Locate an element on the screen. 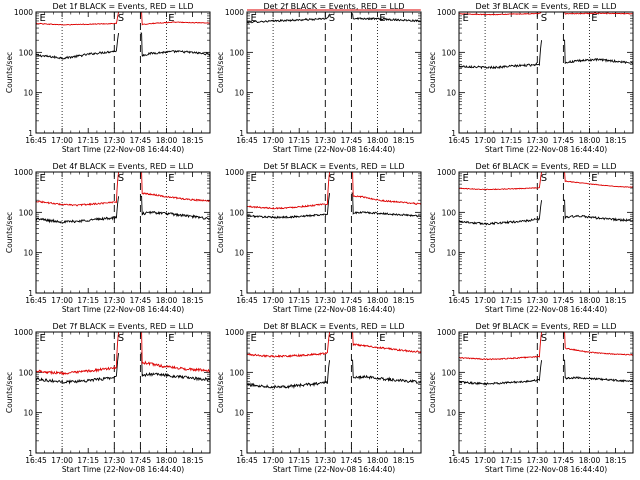  panel-title: Det 3f BLACK = Events, RED = LLD is located at coordinates (545, 6).